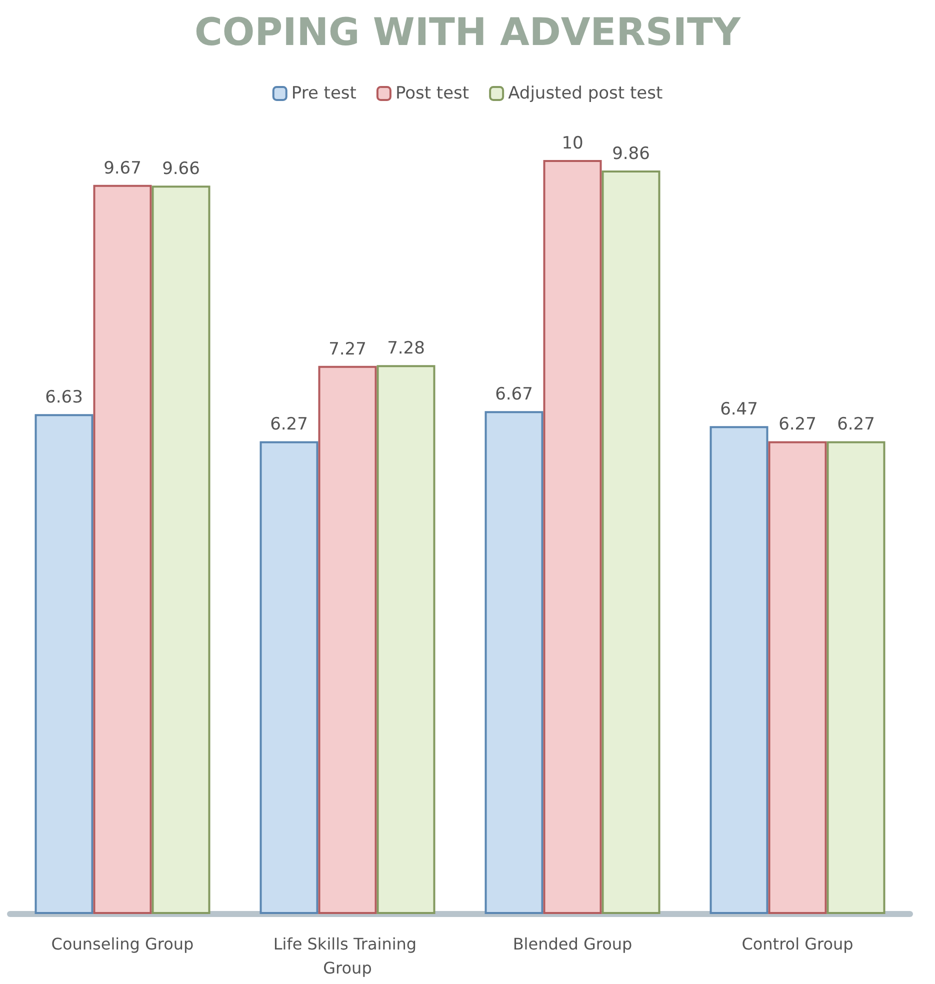  Describe the element at coordinates (514, 394) in the screenshot. I see `data-label: 6.67` at that location.